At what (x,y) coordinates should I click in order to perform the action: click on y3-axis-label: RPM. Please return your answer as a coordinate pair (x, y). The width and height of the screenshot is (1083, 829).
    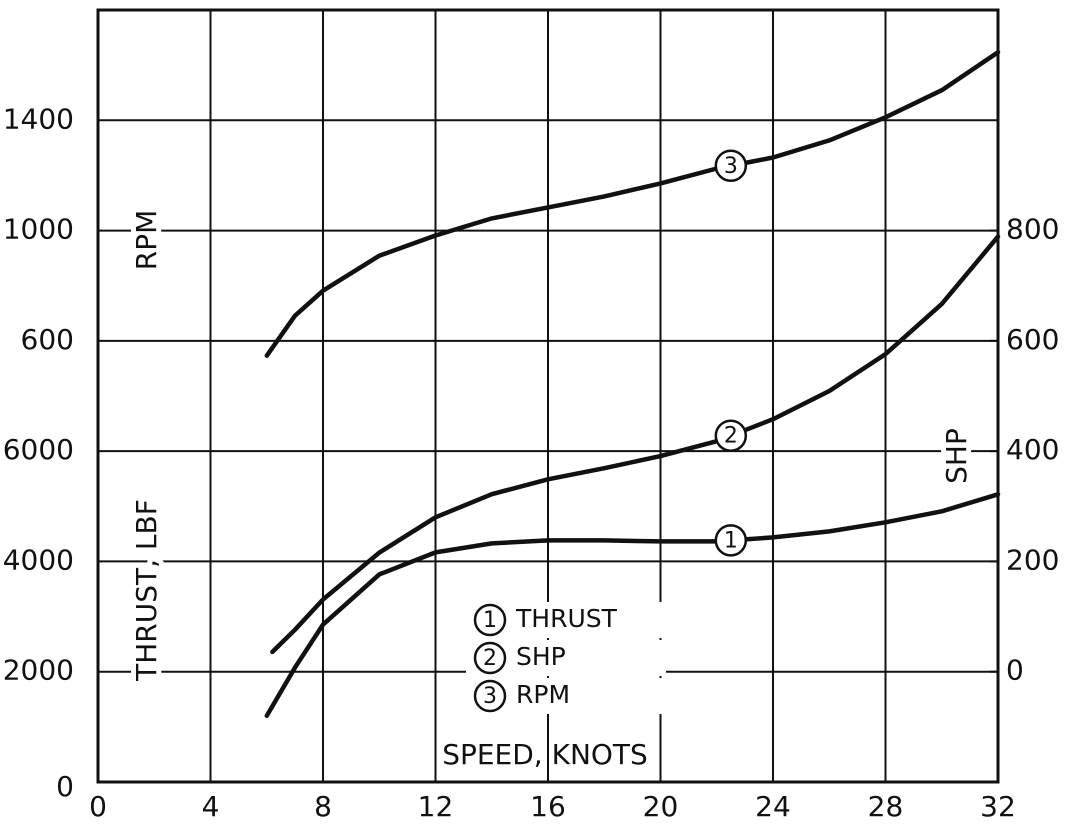
    Looking at the image, I should click on (146, 240).